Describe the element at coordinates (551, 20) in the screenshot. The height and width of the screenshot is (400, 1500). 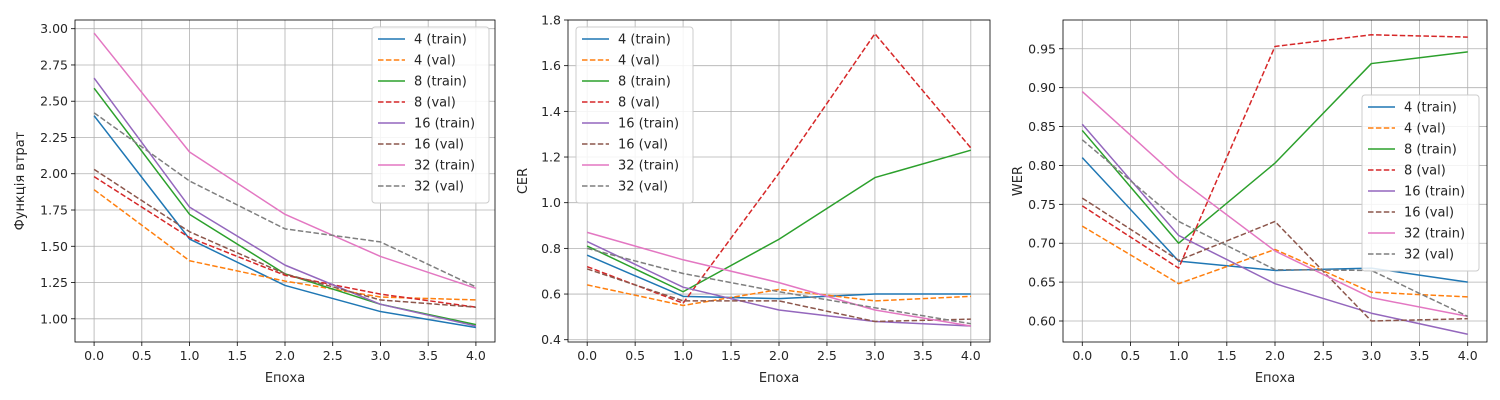
I see `y-tick-label: 1.8` at that location.